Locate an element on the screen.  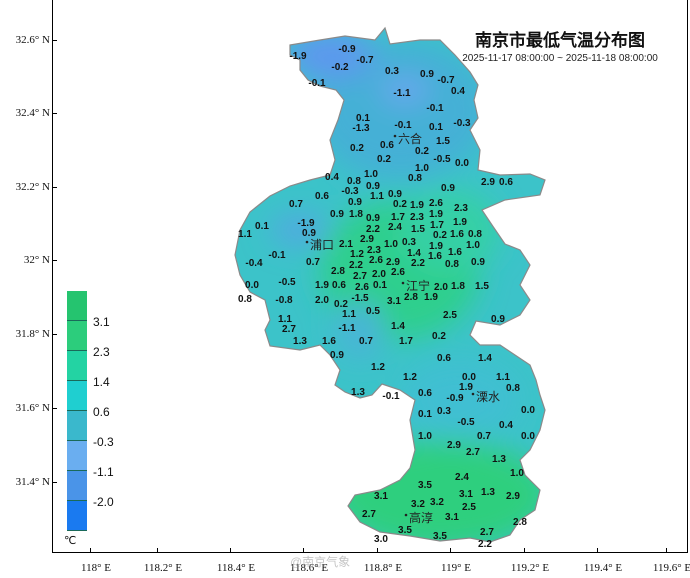
station-value: 0.5 is located at coordinates (373, 311).